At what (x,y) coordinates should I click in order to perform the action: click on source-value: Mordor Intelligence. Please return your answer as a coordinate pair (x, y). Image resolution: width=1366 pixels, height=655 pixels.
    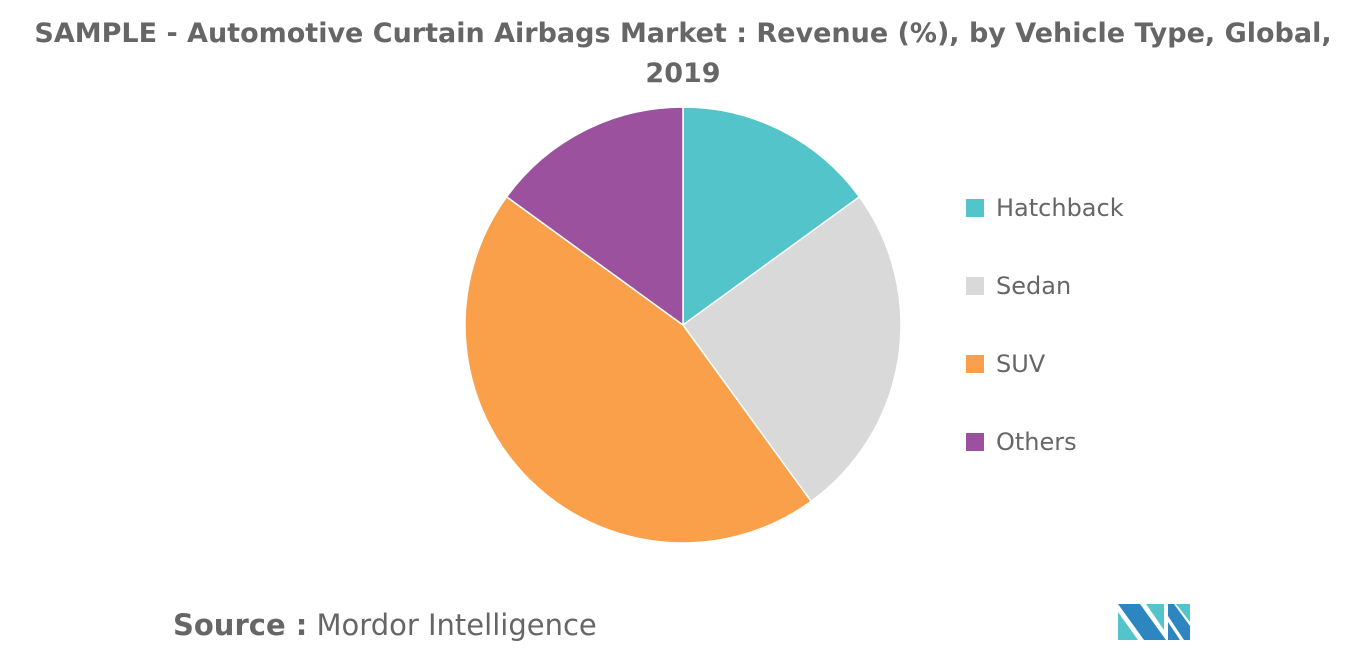
    Looking at the image, I should click on (456, 625).